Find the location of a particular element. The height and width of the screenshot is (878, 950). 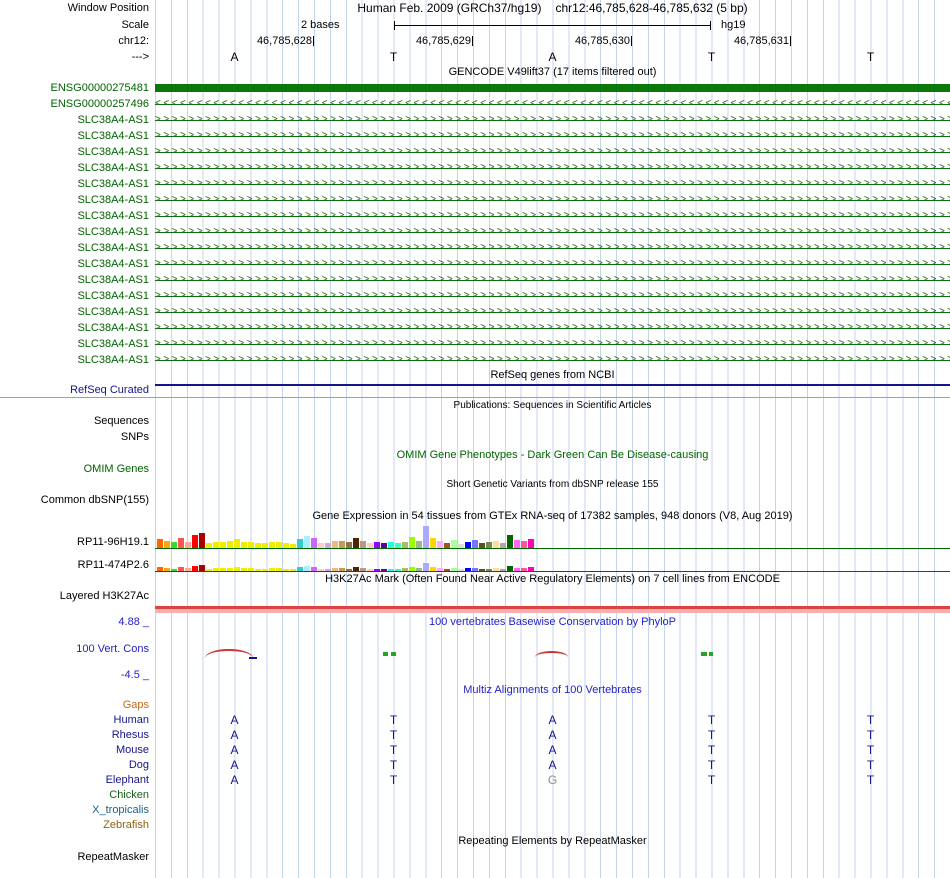

snps-label: SNPs is located at coordinates (134, 437).